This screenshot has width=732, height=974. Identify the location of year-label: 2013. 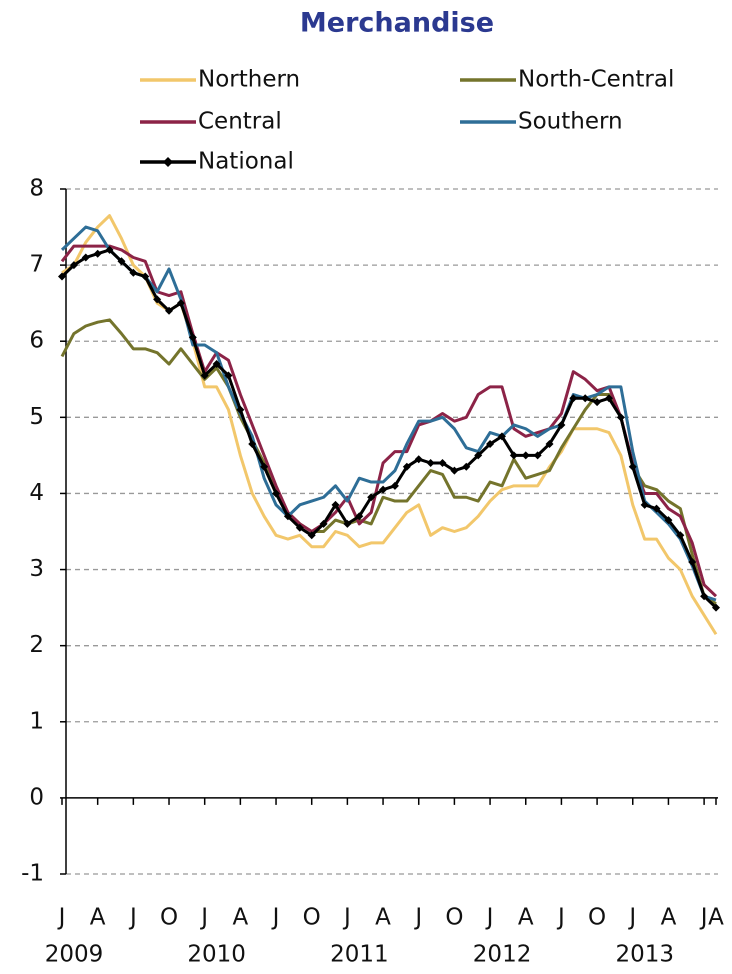
(644, 955).